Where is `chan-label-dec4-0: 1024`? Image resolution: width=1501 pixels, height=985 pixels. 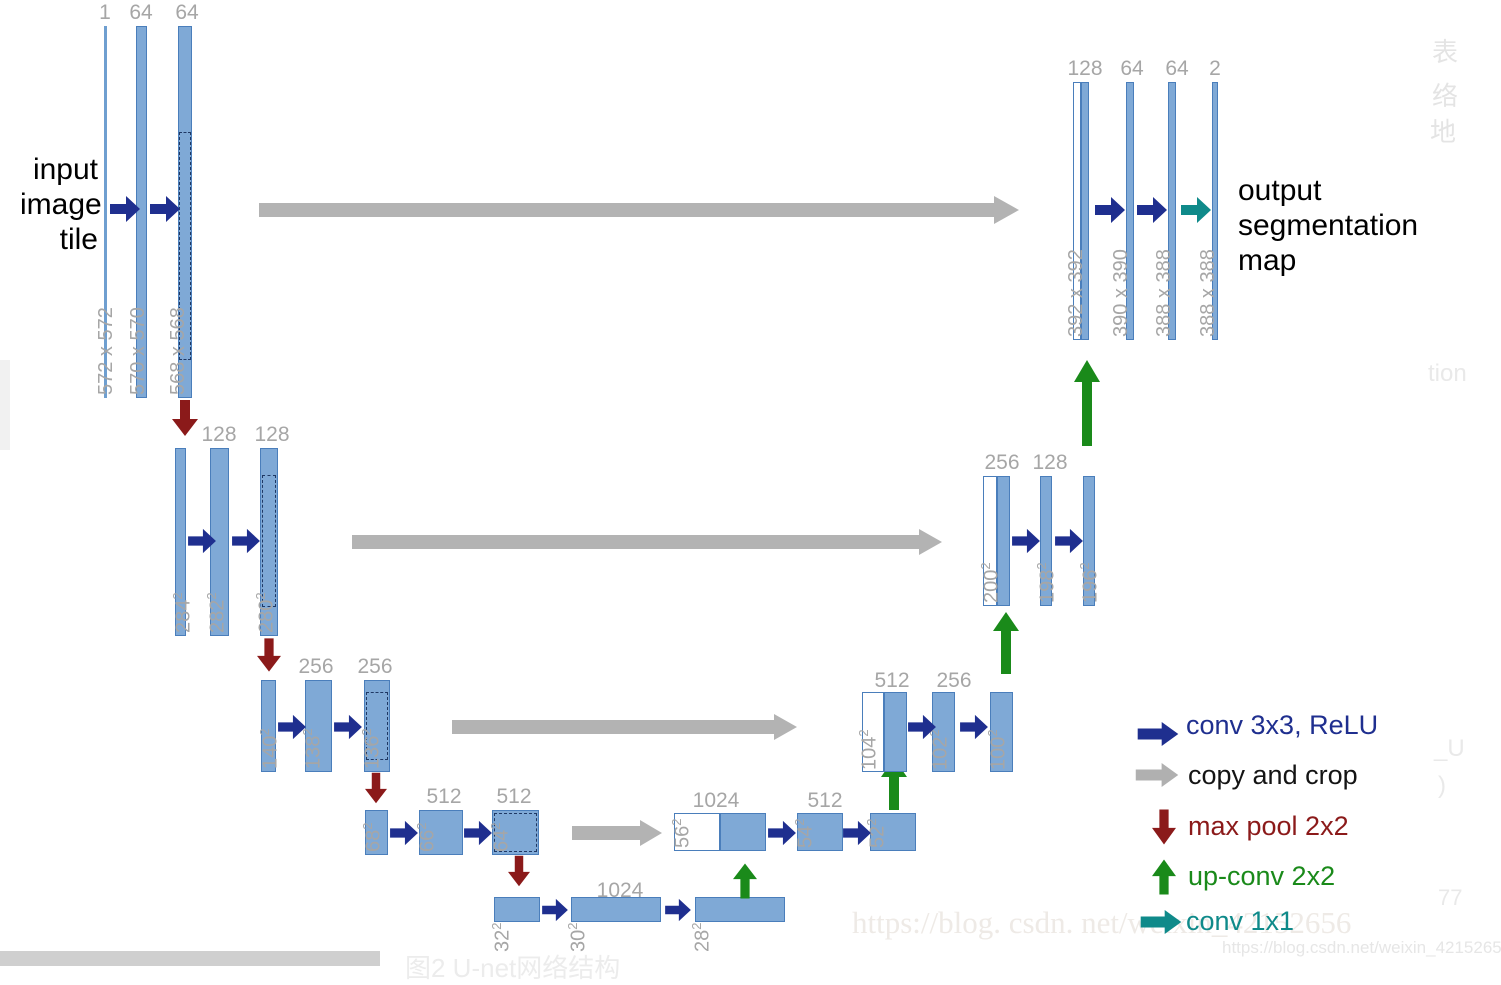 chan-label-dec4-0: 1024 is located at coordinates (716, 800).